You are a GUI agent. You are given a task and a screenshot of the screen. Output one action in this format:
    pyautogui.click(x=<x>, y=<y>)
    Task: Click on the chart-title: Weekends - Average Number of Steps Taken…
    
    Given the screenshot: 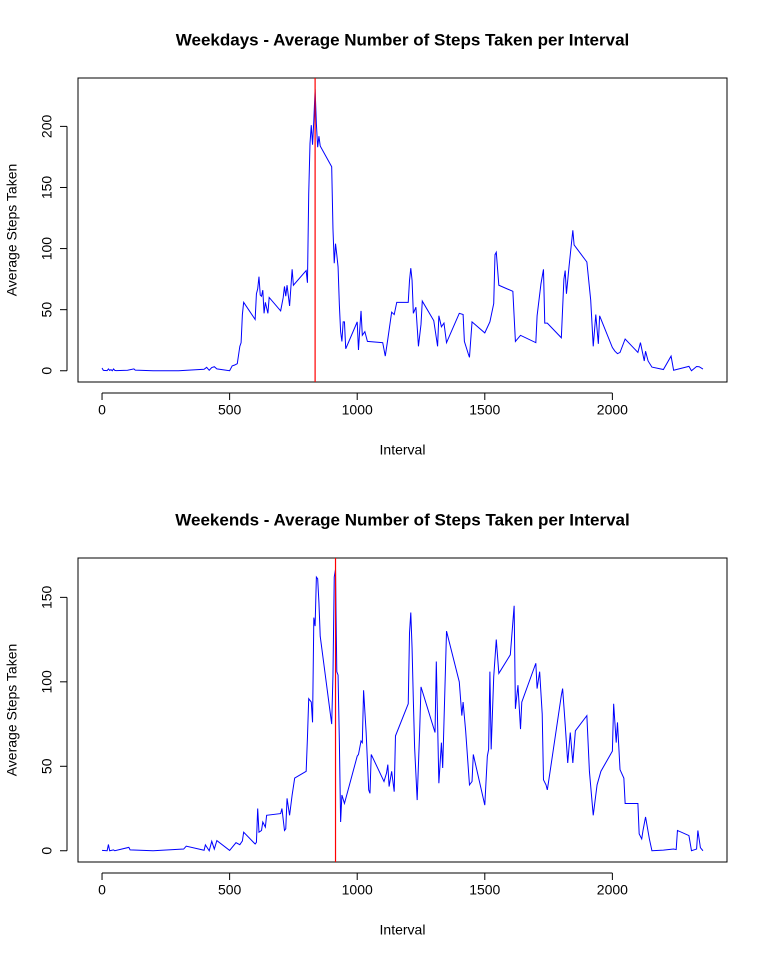 What is the action you would take?
    pyautogui.click(x=402, y=519)
    